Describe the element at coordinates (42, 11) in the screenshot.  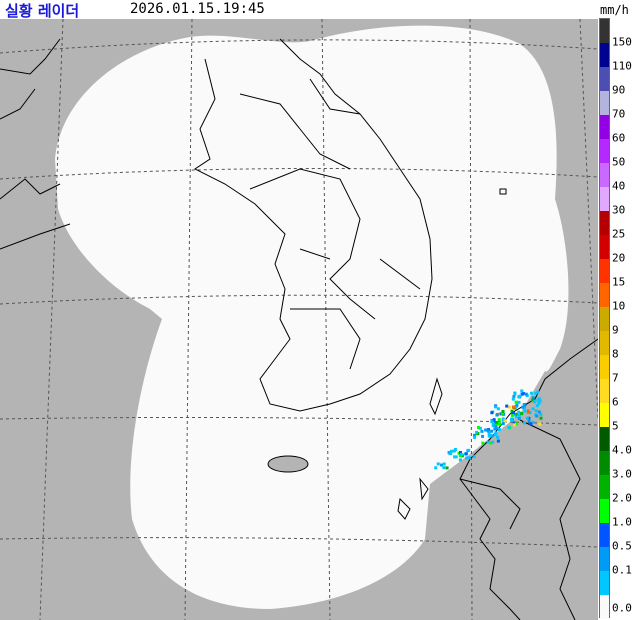
I see `page-title: 실황 레이더` at that location.